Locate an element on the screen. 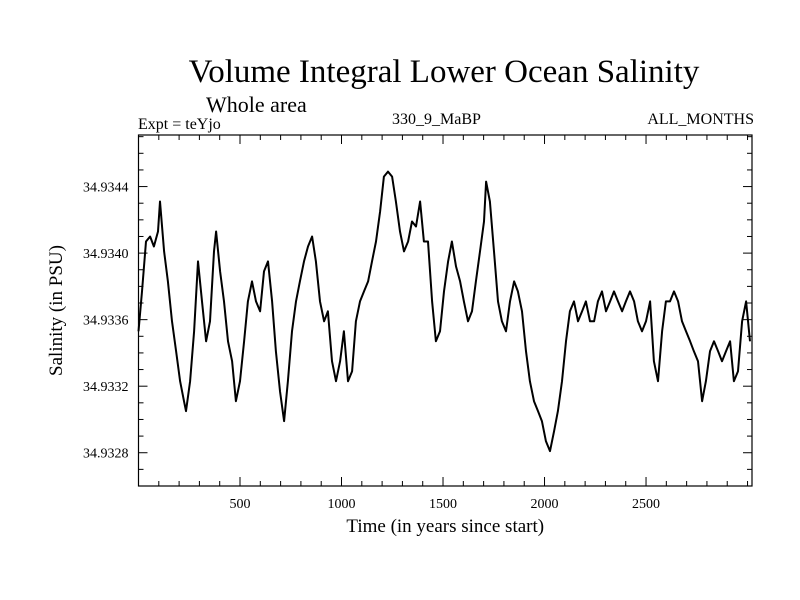 Image resolution: width=800 pixels, height=600 pixels. chart-subtitle: Whole area is located at coordinates (256, 104).